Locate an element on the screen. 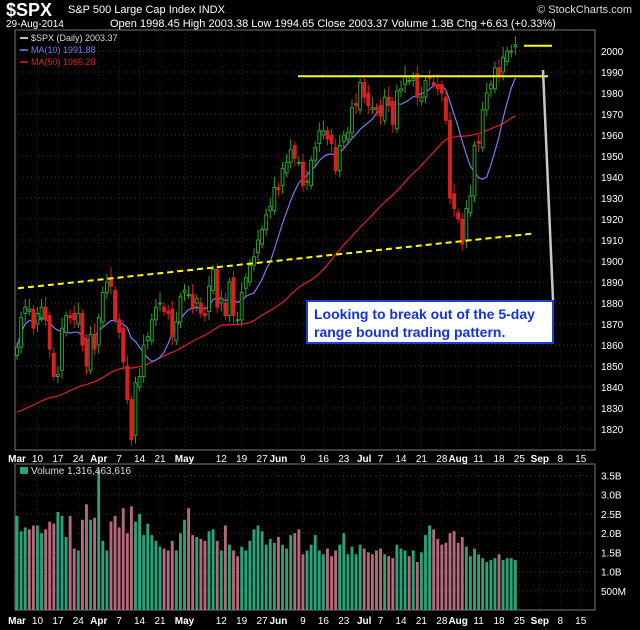 The height and width of the screenshot is (630, 640). ticker-symbol: $SPX is located at coordinates (29, 10).